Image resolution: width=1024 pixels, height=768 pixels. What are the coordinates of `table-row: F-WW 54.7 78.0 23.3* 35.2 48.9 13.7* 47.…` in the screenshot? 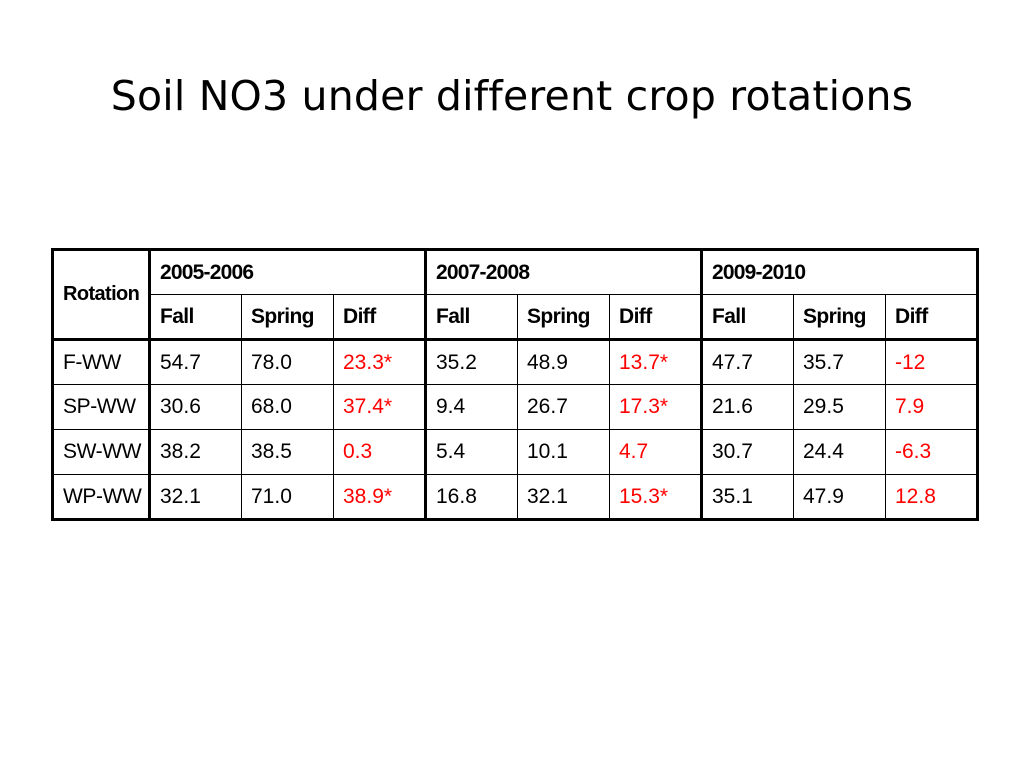 It's located at (515, 362).